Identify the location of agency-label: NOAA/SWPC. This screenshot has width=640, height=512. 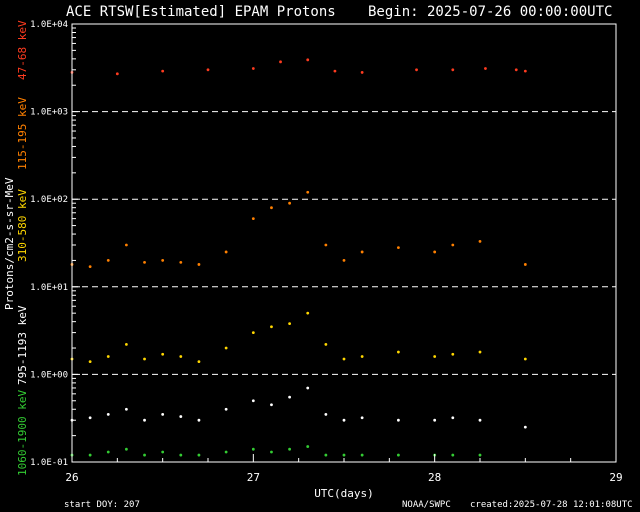
(426, 505).